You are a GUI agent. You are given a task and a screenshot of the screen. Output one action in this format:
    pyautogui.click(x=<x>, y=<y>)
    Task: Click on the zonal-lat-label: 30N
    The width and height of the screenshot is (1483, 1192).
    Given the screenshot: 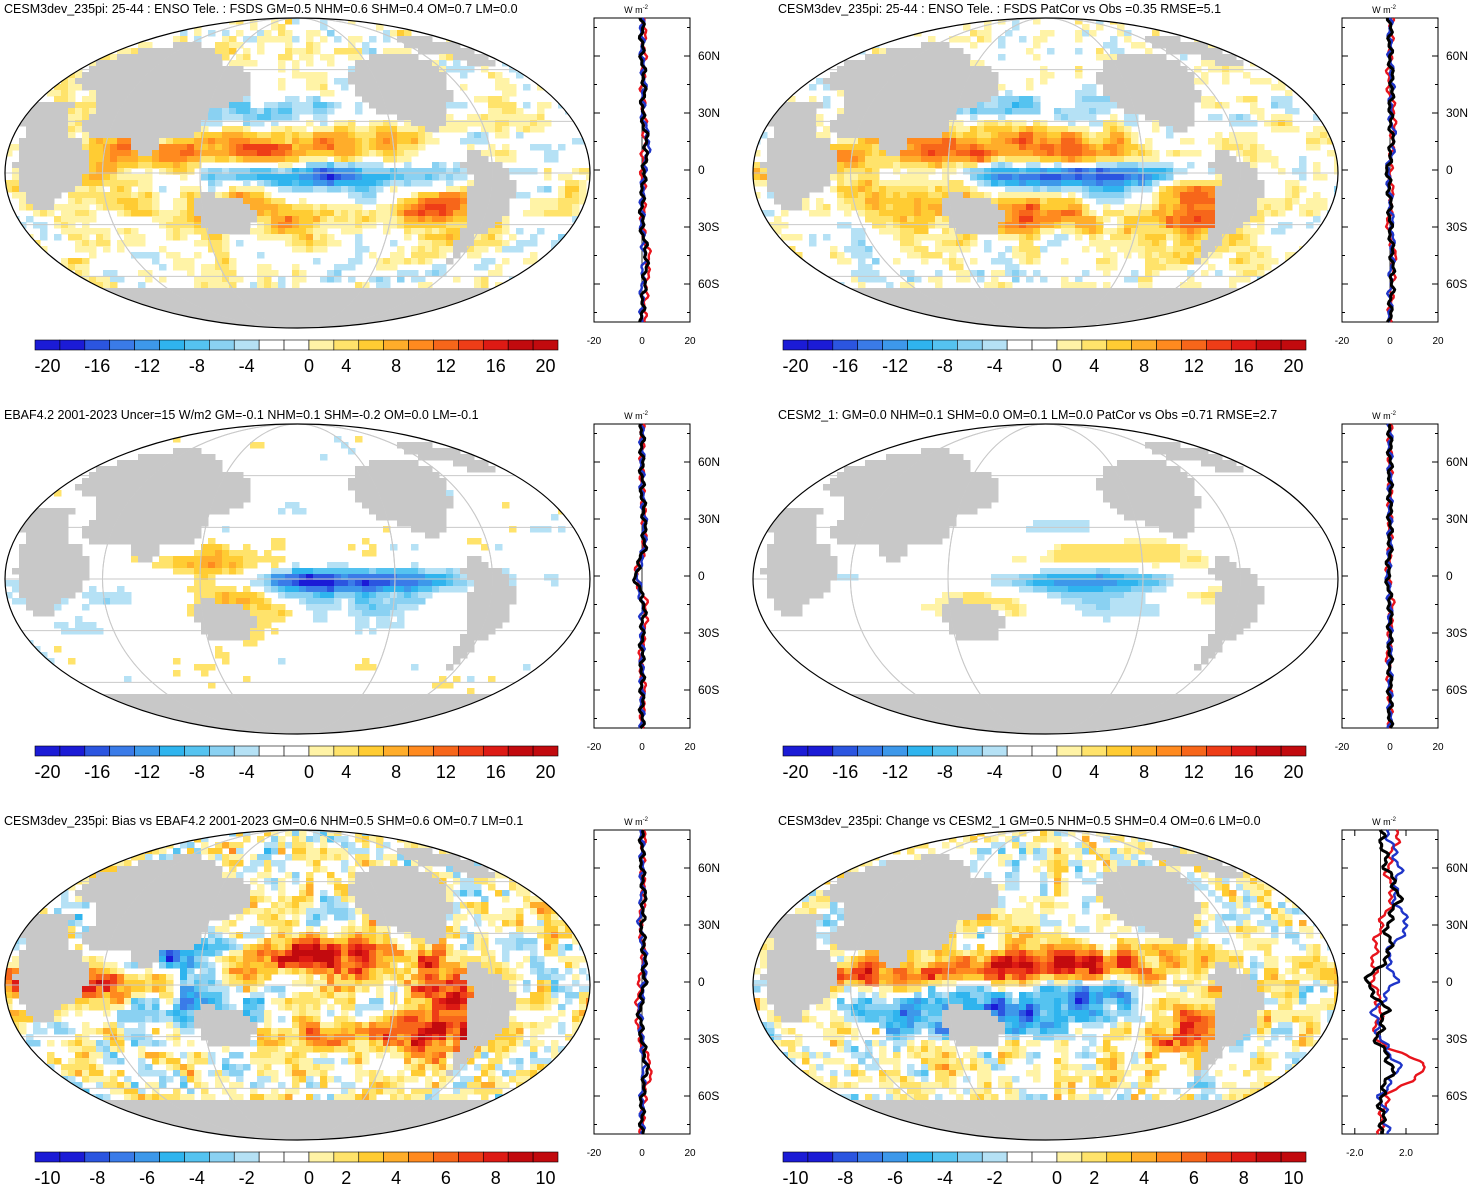 What is the action you would take?
    pyautogui.click(x=1457, y=925)
    